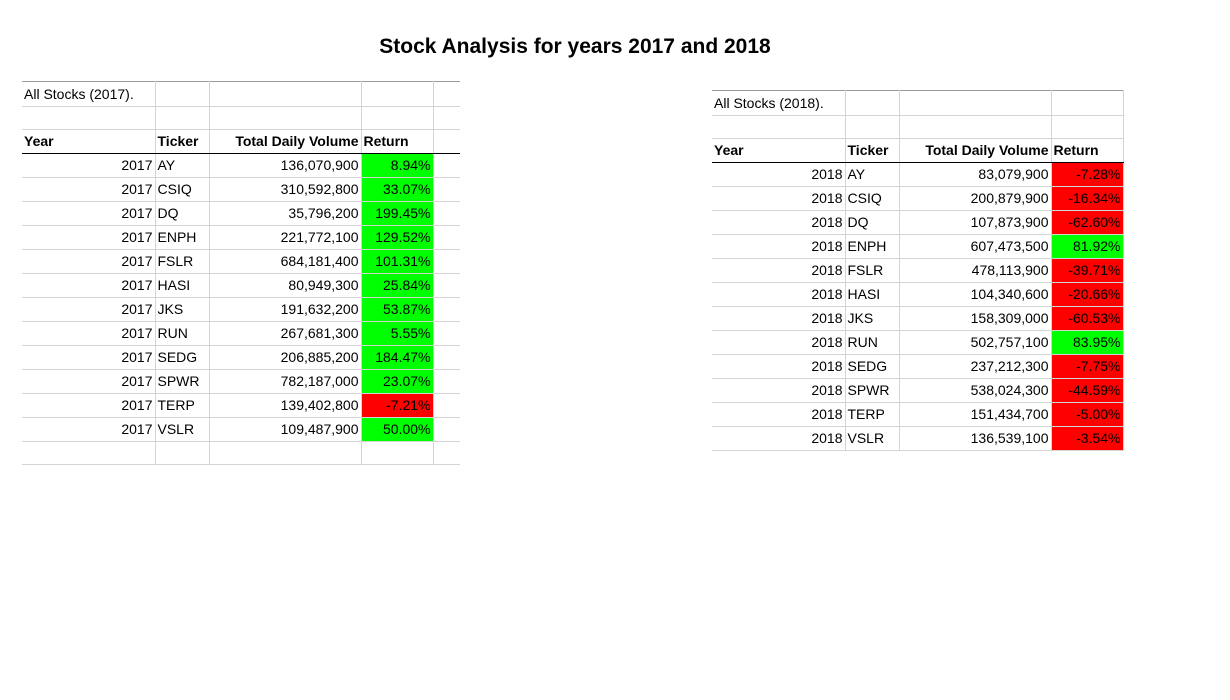 This screenshot has width=1230, height=700. What do you see at coordinates (397, 165) in the screenshot?
I see `return-cell: 8.94%` at bounding box center [397, 165].